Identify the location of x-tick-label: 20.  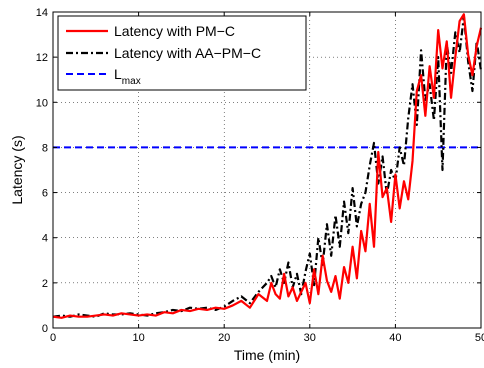
(224, 338).